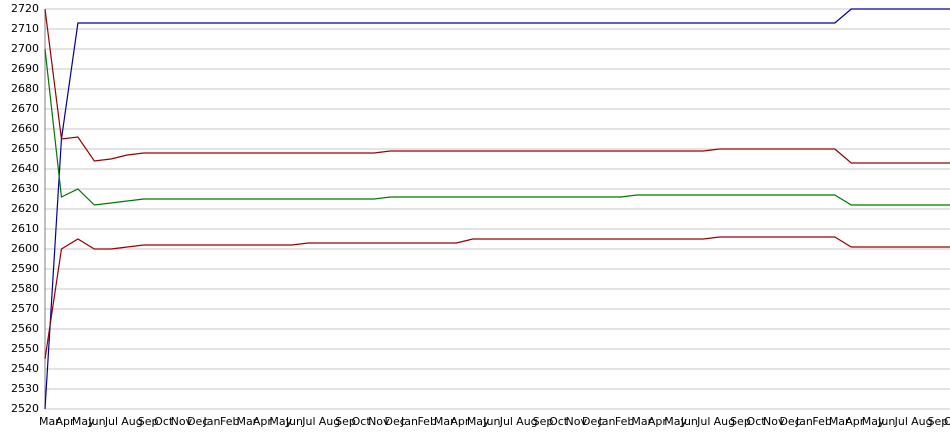 The height and width of the screenshot is (435, 950). I want to click on y-tick-label: 2590, so click(25, 268).